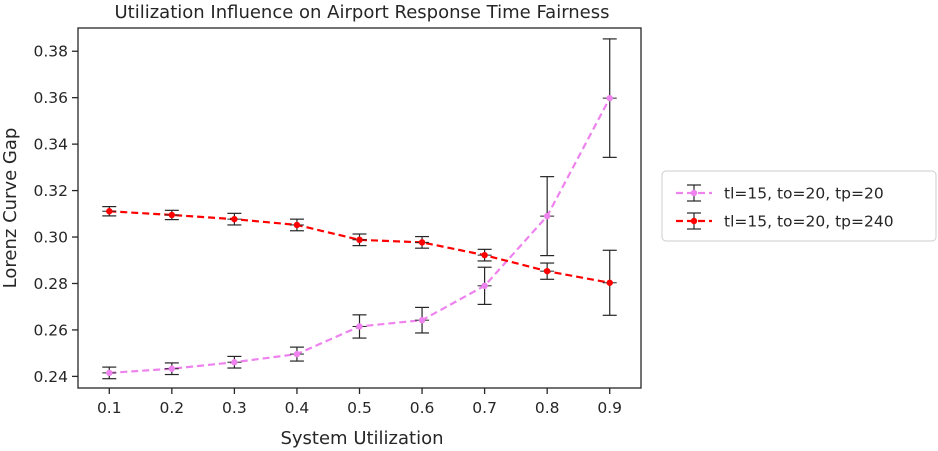  Describe the element at coordinates (50, 284) in the screenshot. I see `y-tick-label: 0.28` at that location.